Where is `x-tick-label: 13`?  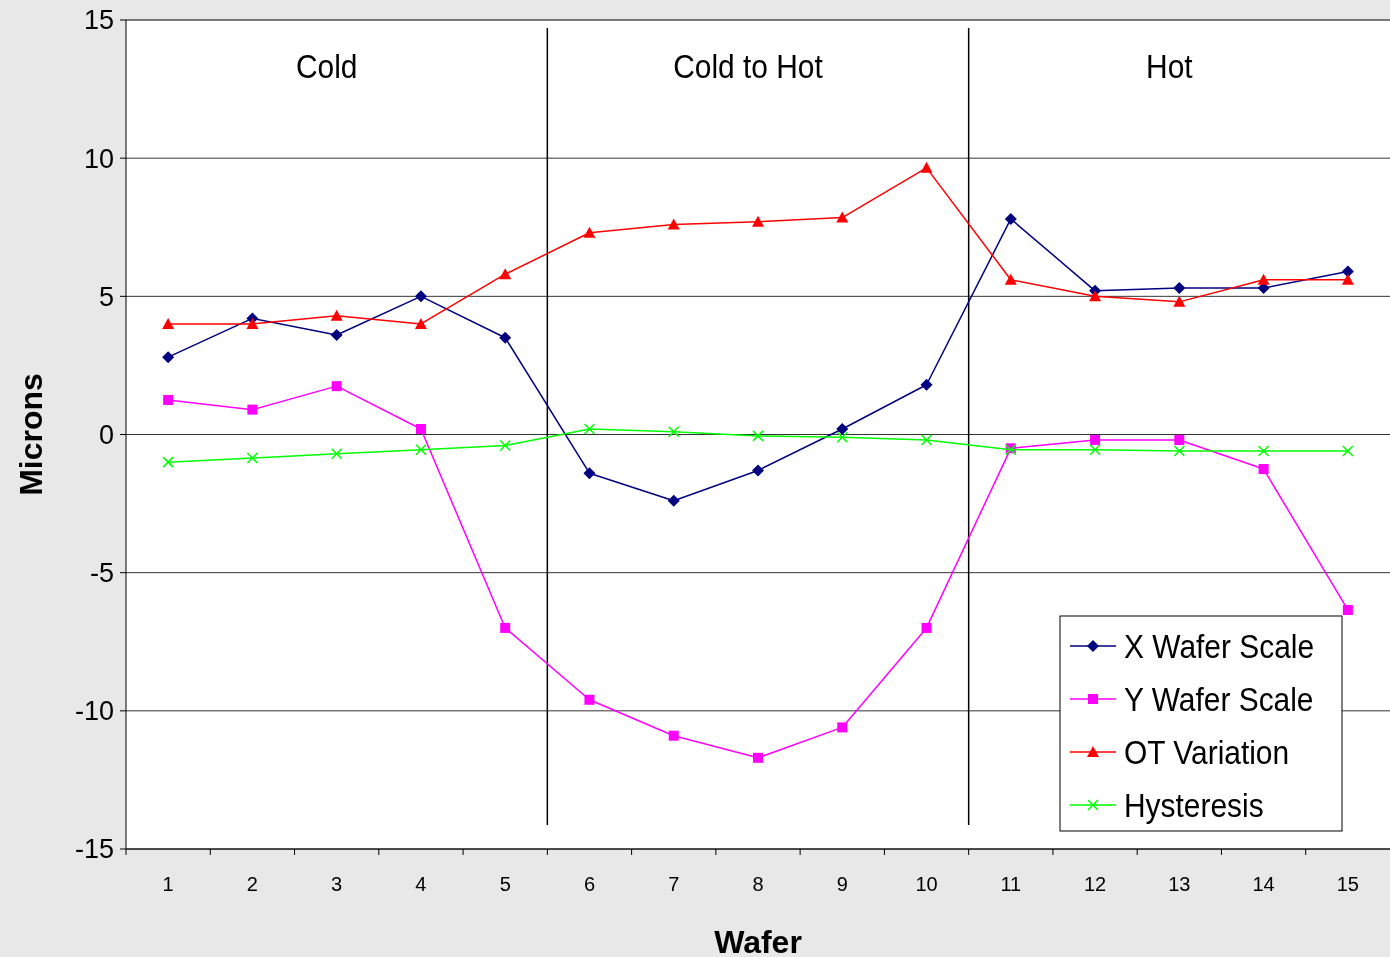
x-tick-label: 13 is located at coordinates (1179, 884).